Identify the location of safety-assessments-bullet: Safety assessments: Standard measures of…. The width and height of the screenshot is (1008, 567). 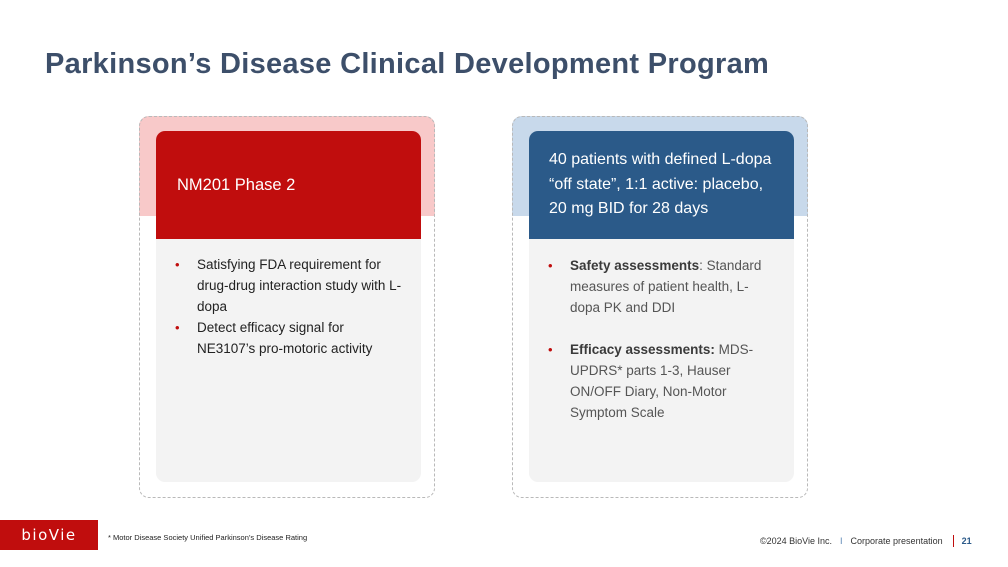
(662, 286).